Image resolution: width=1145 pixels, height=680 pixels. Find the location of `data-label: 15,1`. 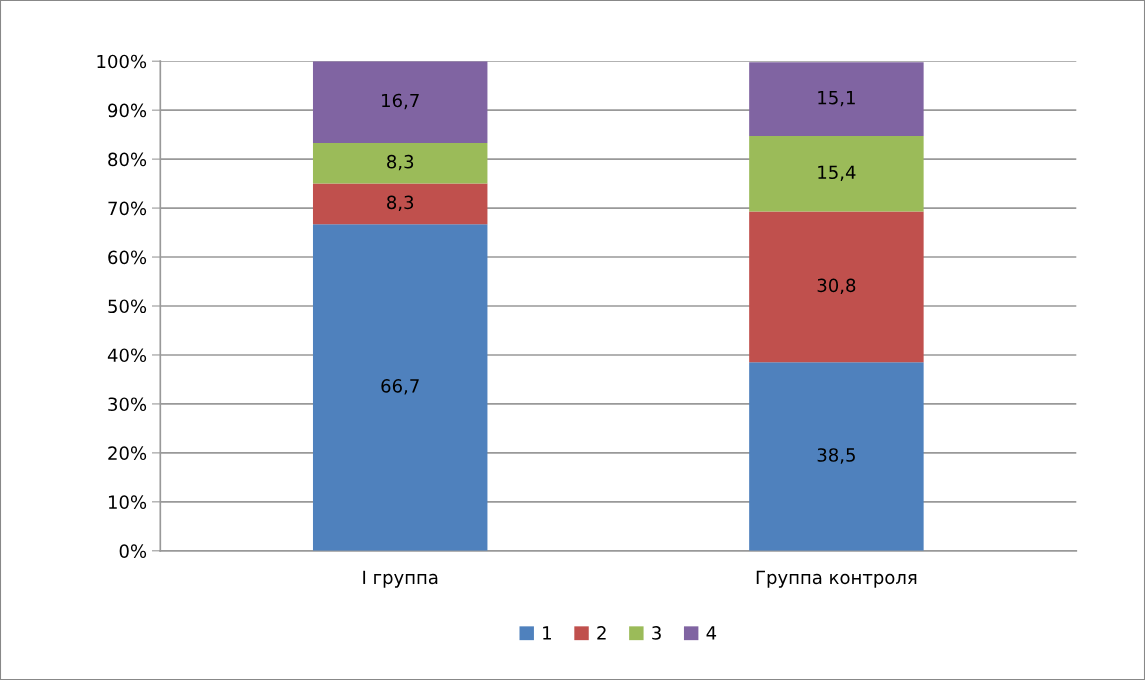

data-label: 15,1 is located at coordinates (836, 98).